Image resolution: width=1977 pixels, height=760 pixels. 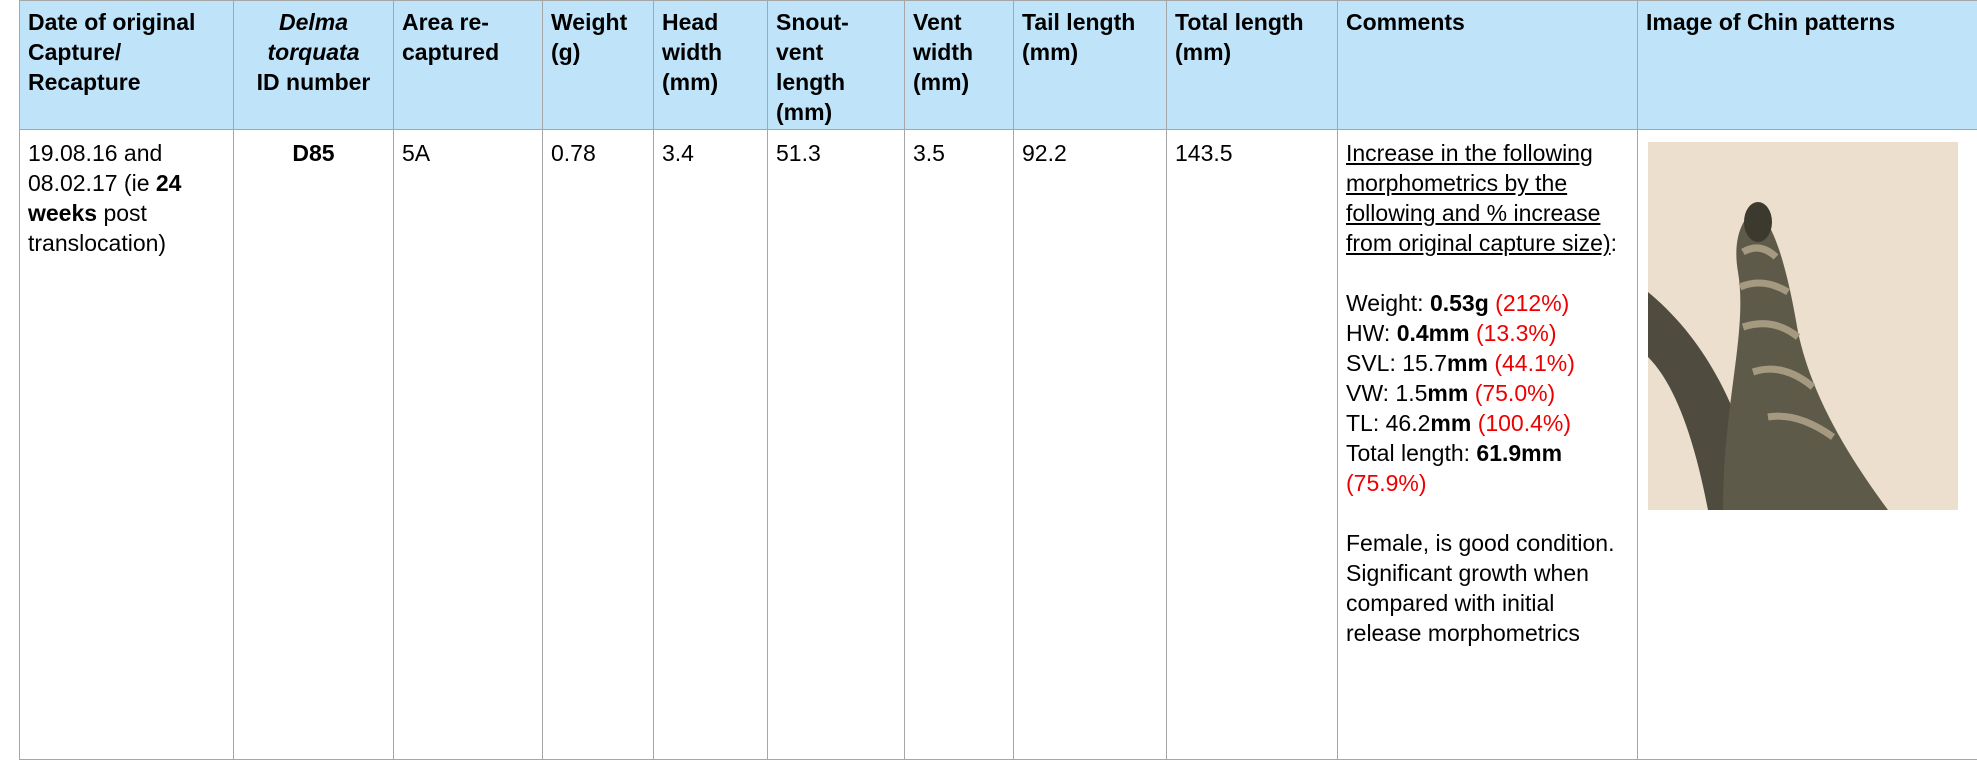 I want to click on header-cell: Snout-vent length (mm), so click(x=836, y=65).